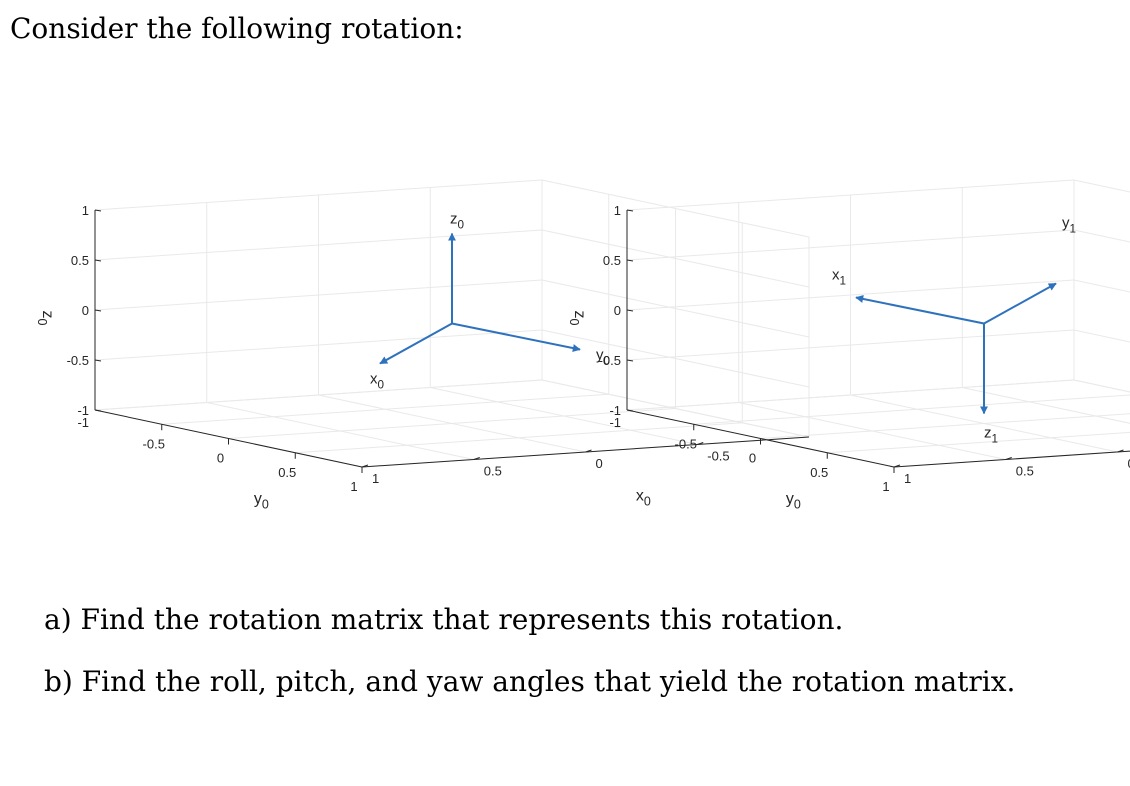 Image resolution: width=1130 pixels, height=786 pixels. Describe the element at coordinates (457, 221) in the screenshot. I see `vector-label-z0: z0` at that location.